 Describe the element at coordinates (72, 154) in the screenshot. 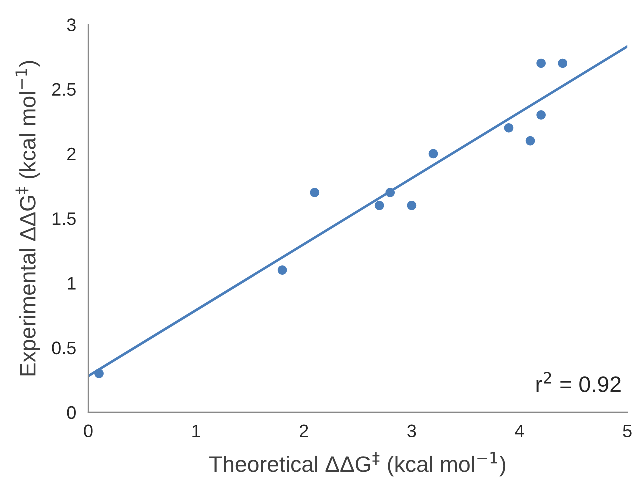

I see `y-tick-label: 2` at that location.